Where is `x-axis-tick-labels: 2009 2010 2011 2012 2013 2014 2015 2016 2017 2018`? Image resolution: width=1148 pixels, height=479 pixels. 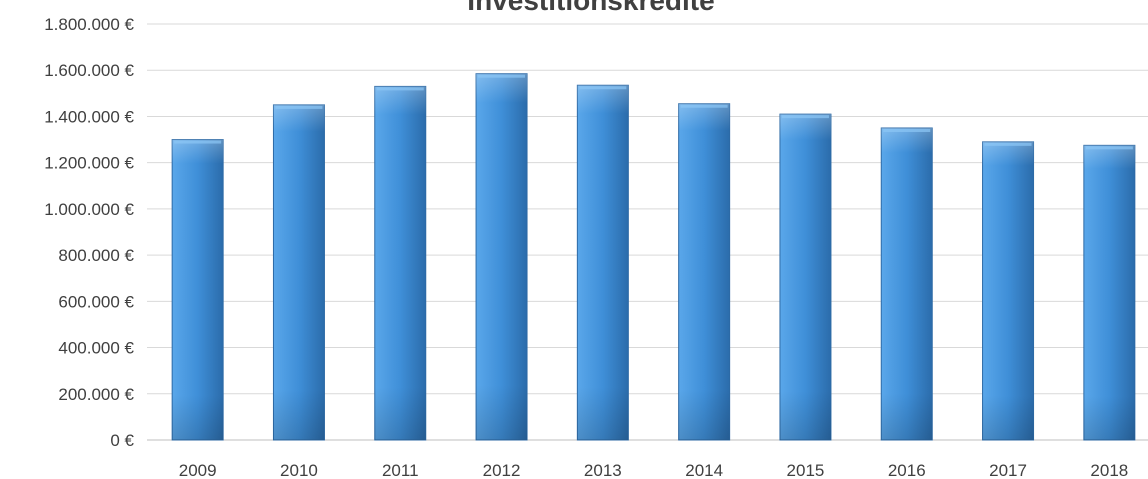
x-axis-tick-labels: 2009 2010 2011 2012 2013 2014 2015 2016 2017 2018 is located at coordinates (654, 470).